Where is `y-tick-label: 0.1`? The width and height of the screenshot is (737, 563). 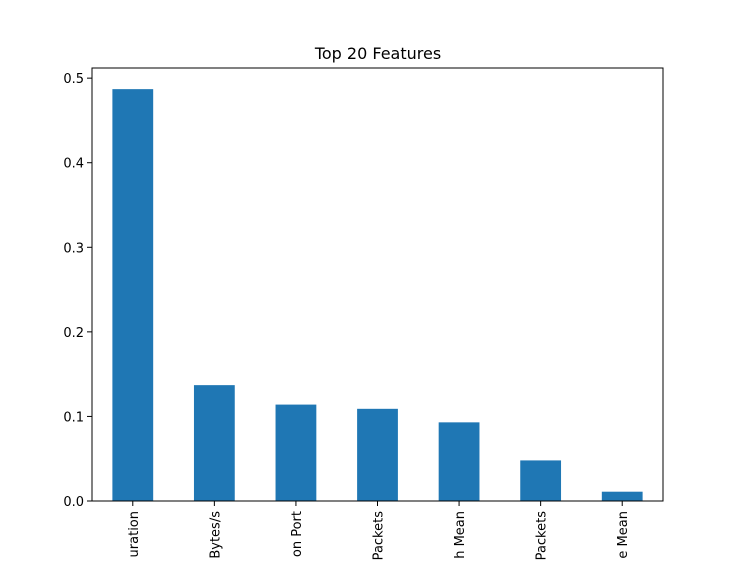 y-tick-label: 0.1 is located at coordinates (73, 417).